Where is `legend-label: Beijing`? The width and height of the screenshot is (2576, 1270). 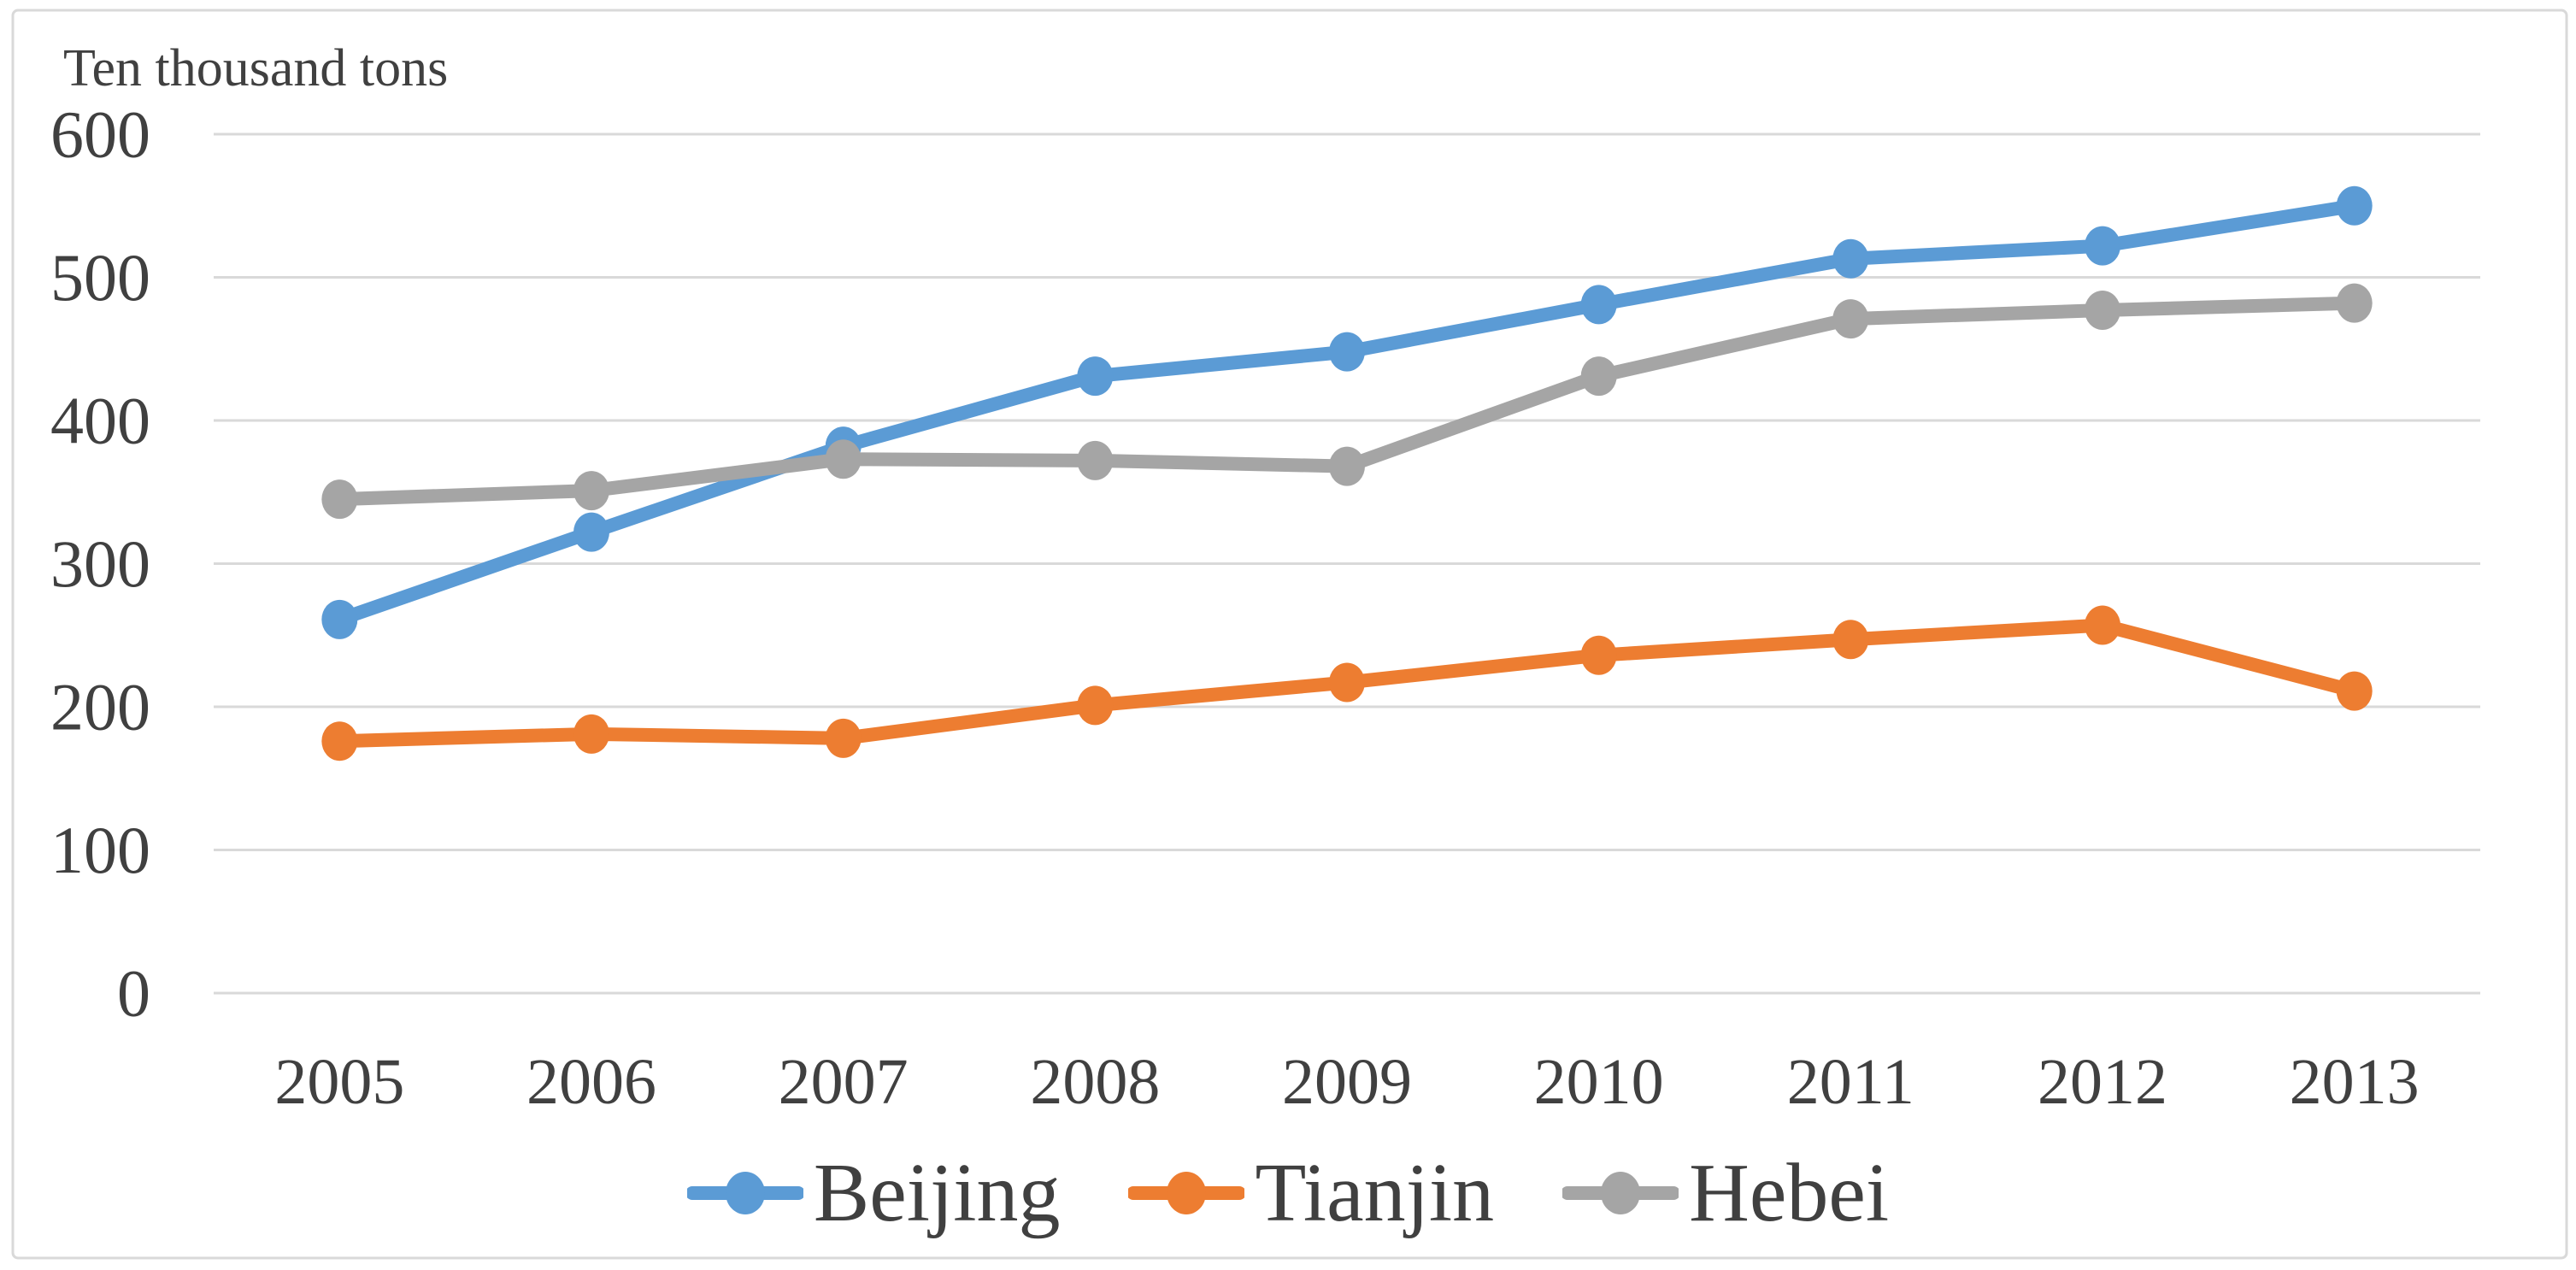 legend-label: Beijing is located at coordinates (937, 1193).